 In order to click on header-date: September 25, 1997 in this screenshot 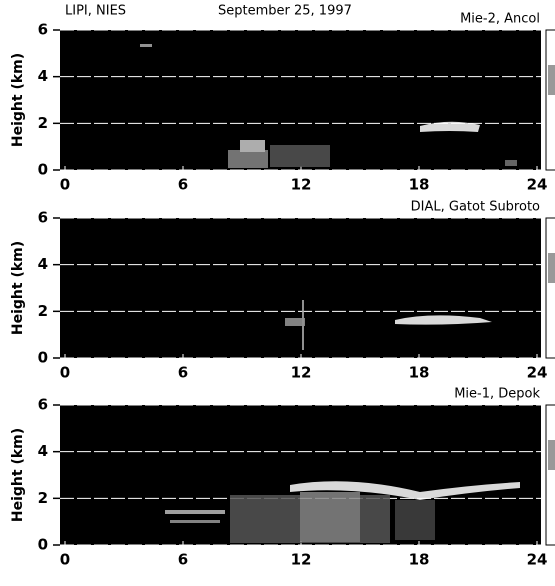, I will do `click(285, 11)`.